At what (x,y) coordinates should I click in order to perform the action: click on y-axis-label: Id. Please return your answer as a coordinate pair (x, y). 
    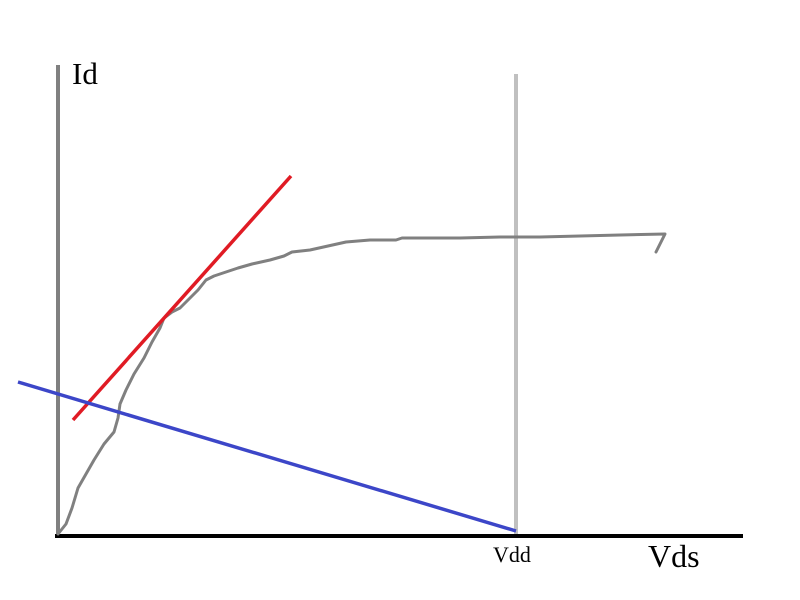
    Looking at the image, I should click on (85, 73).